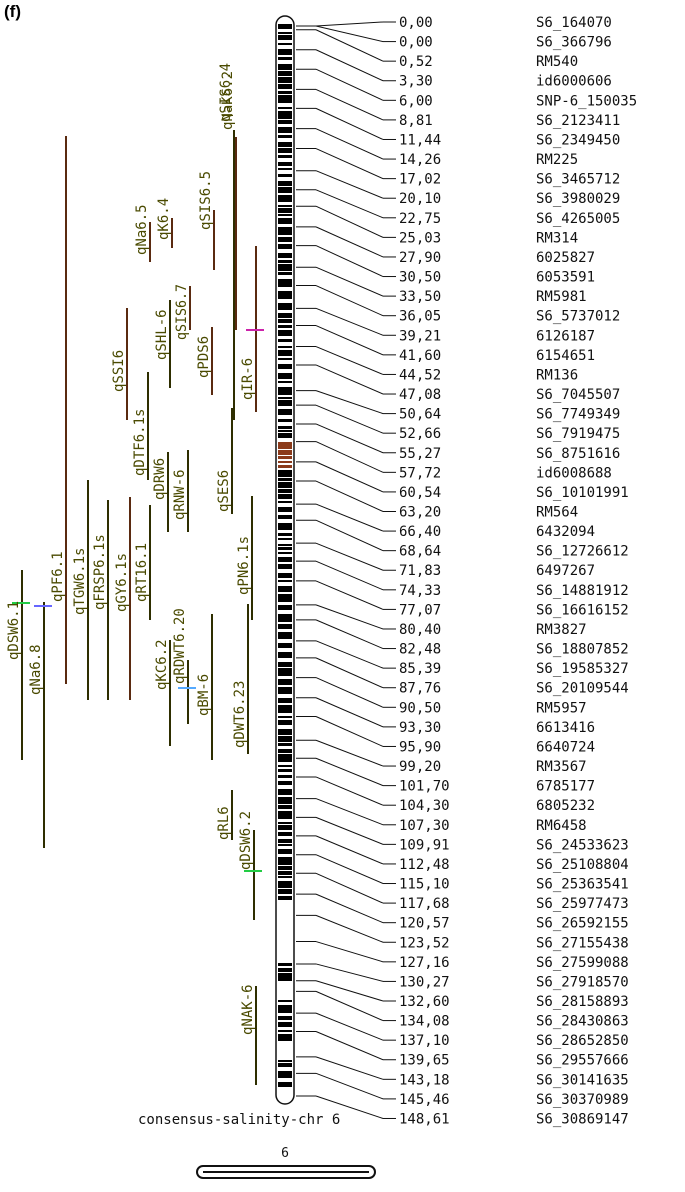  I want to click on marker-position: 109,91, so click(424, 845).